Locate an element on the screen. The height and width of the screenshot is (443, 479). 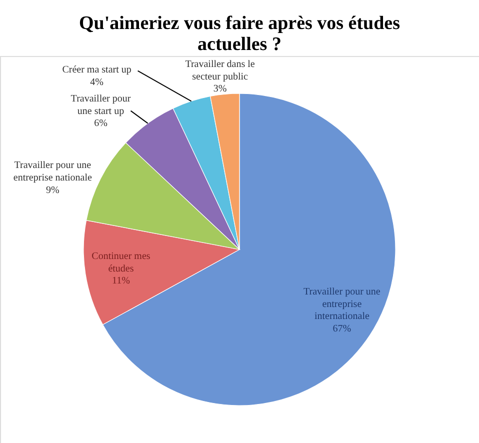
slice-label: Travailler pour une entreprise internationale is located at coordinates (342, 304).